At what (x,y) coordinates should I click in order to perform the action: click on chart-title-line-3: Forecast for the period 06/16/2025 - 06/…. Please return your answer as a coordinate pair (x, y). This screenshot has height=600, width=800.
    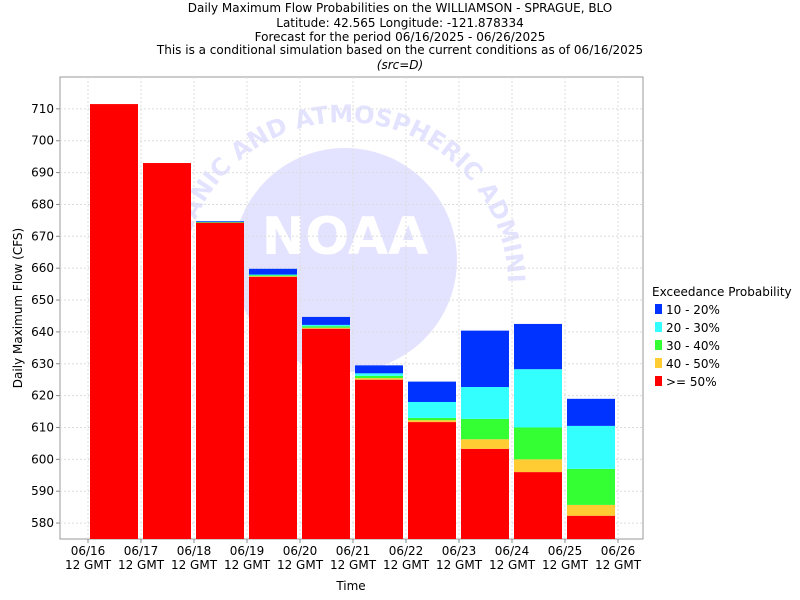
    Looking at the image, I should click on (400, 37).